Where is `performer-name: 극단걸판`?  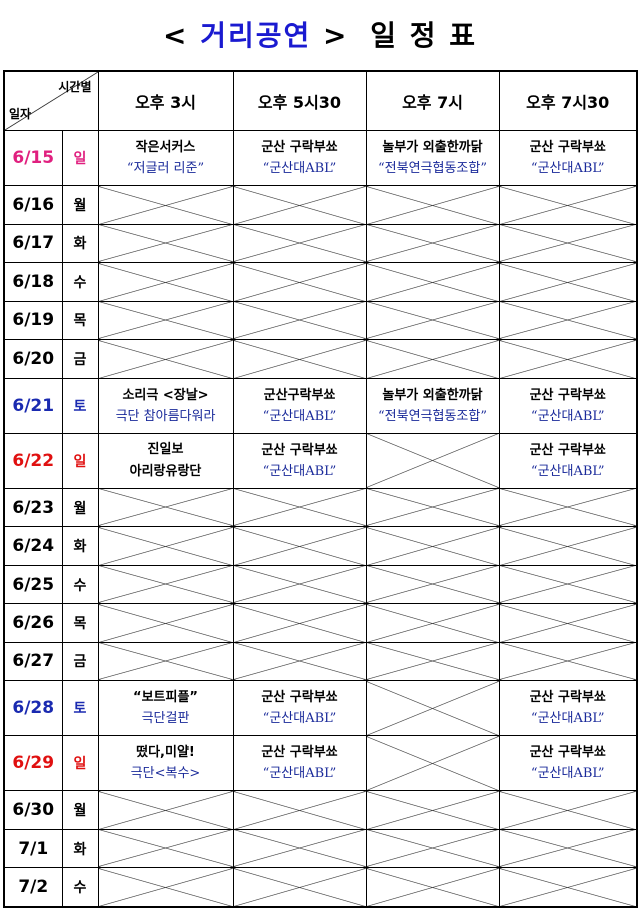 performer-name: 극단걸판 is located at coordinates (165, 719).